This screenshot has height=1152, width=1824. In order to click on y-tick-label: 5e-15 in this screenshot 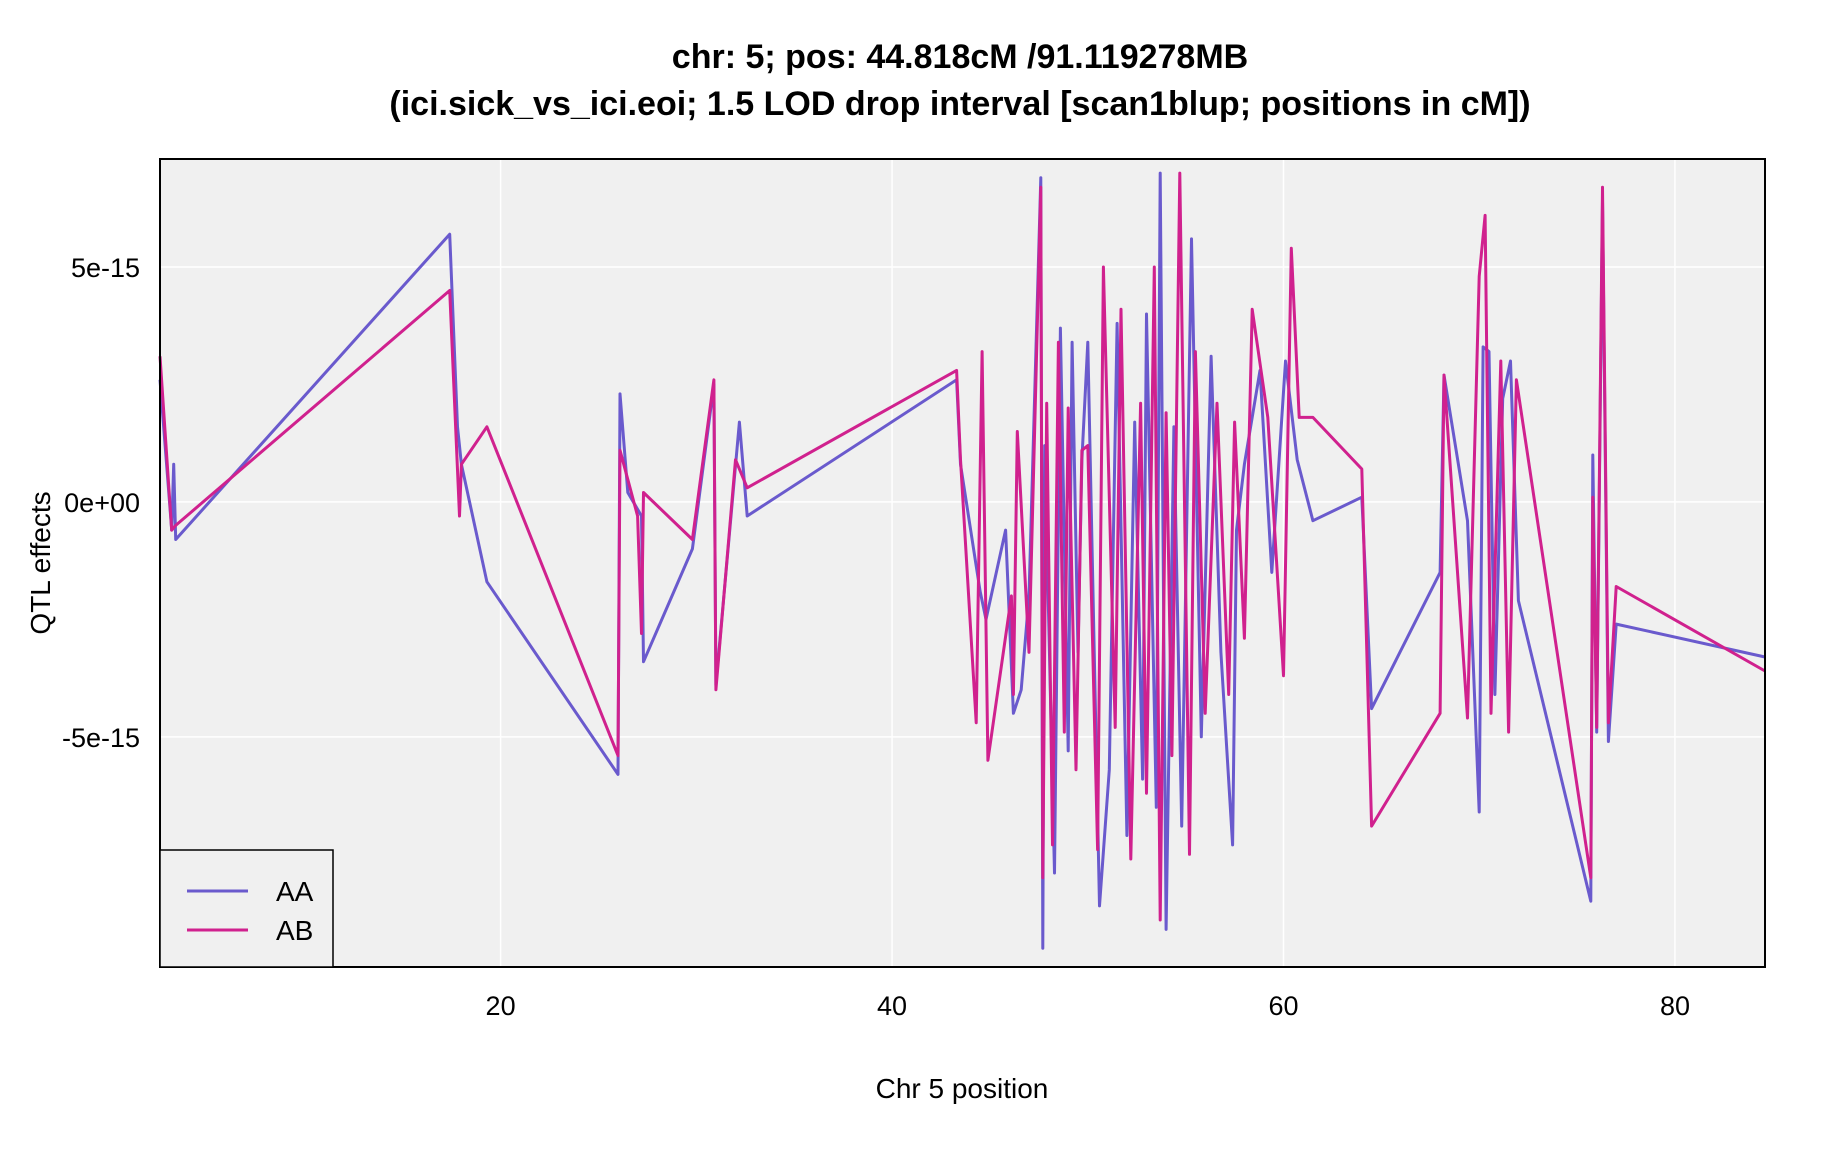, I will do `click(105, 268)`.